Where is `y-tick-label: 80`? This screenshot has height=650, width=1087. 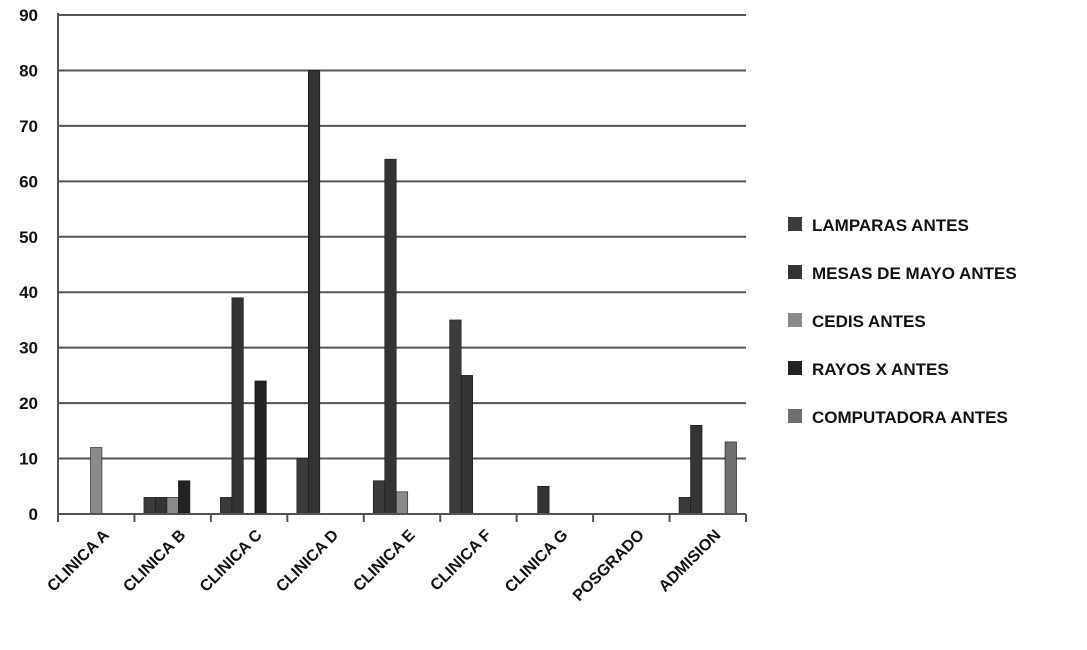
y-tick-label: 80 is located at coordinates (28, 70).